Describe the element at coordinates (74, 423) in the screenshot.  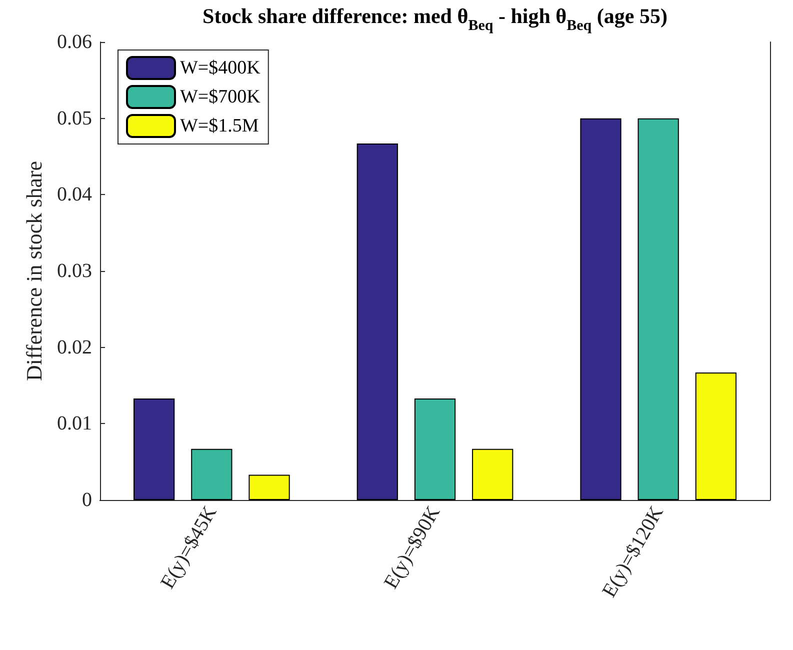
I see `y-tick-label: 0.01` at that location.